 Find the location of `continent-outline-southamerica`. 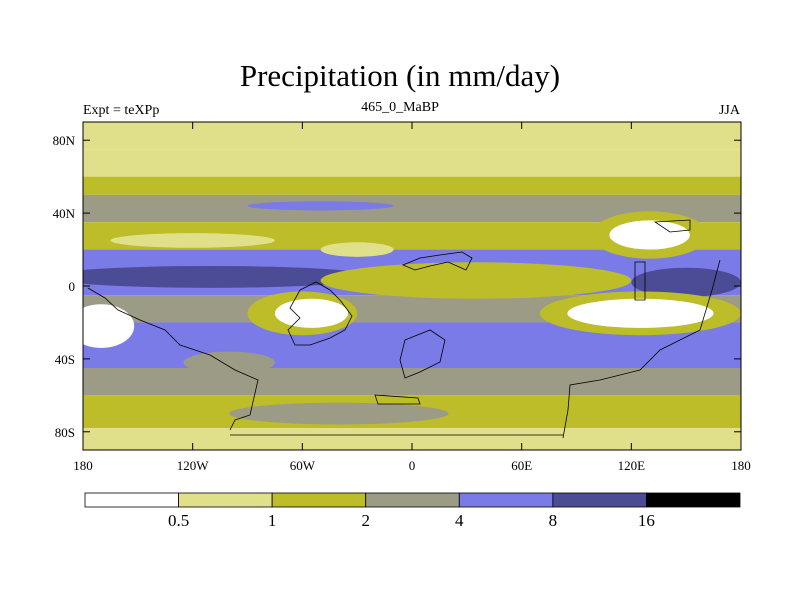

continent-outline-southamerica is located at coordinates (320, 313).